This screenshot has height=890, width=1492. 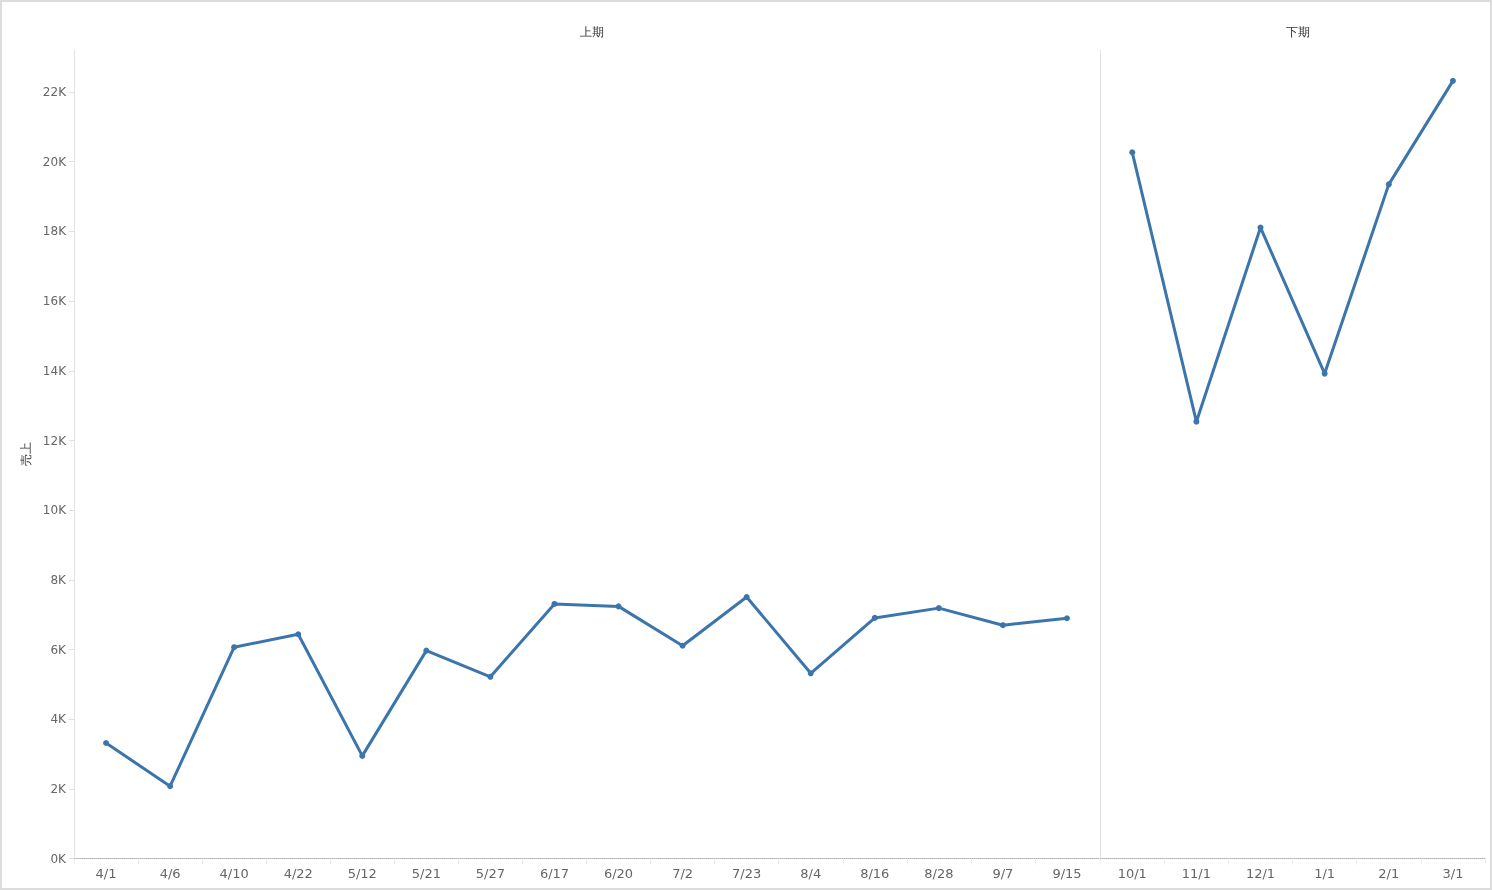 I want to click on y-tick-label: 14K, so click(x=55, y=370).